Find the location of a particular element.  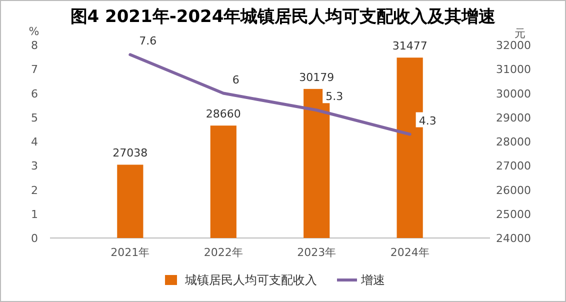

data-label: 6 is located at coordinates (236, 79).